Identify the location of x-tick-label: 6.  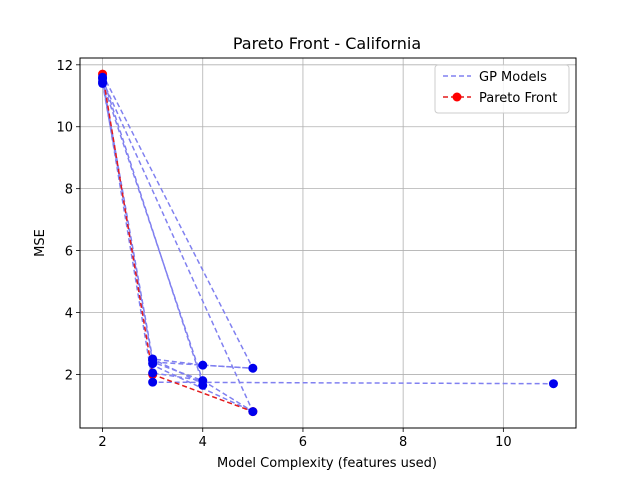
(303, 442).